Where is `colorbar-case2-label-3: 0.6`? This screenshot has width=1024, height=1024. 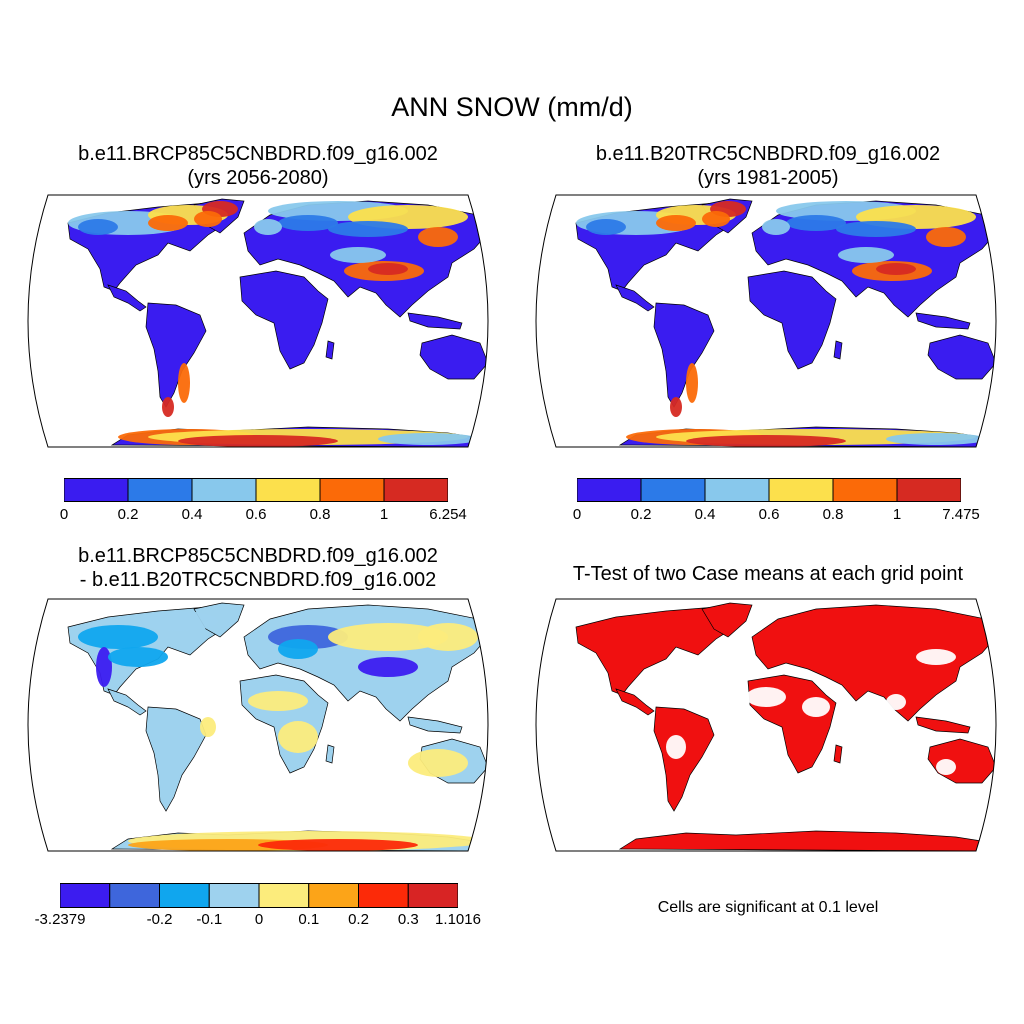 colorbar-case2-label-3: 0.6 is located at coordinates (769, 514).